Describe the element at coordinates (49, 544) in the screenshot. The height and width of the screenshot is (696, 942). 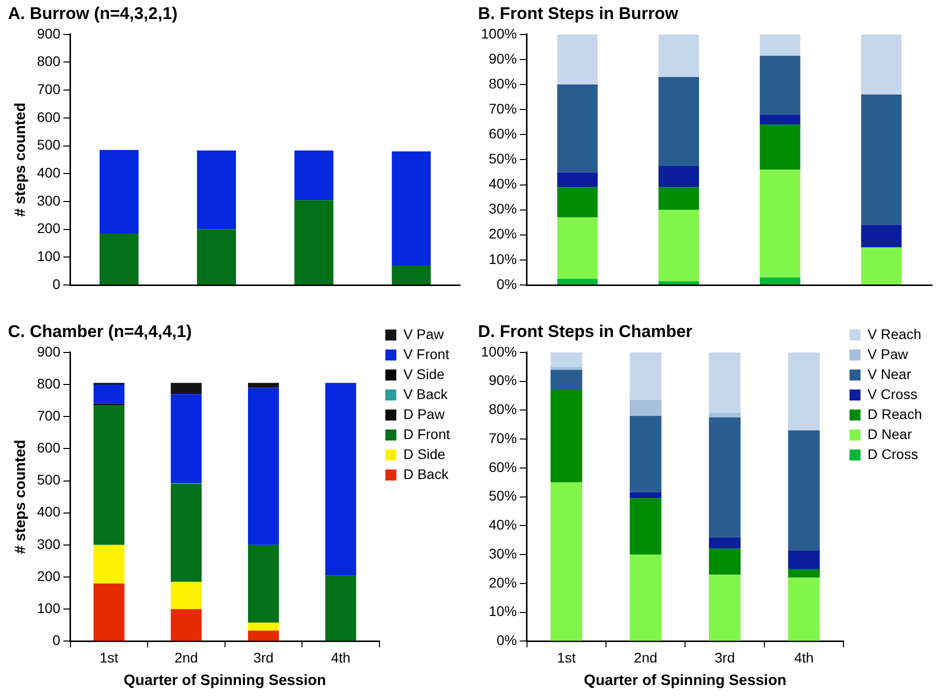
I see `y-tick-label: 300` at that location.